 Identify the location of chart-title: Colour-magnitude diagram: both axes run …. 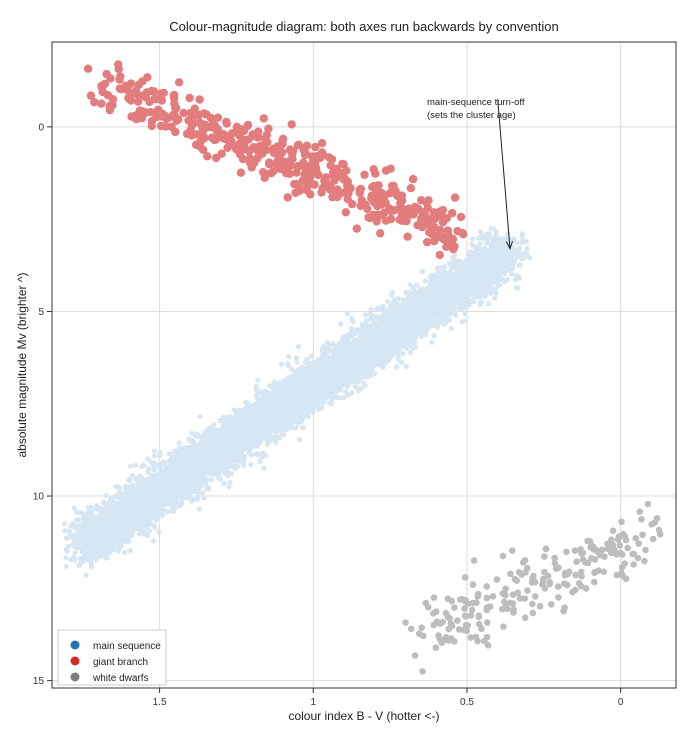
(364, 26).